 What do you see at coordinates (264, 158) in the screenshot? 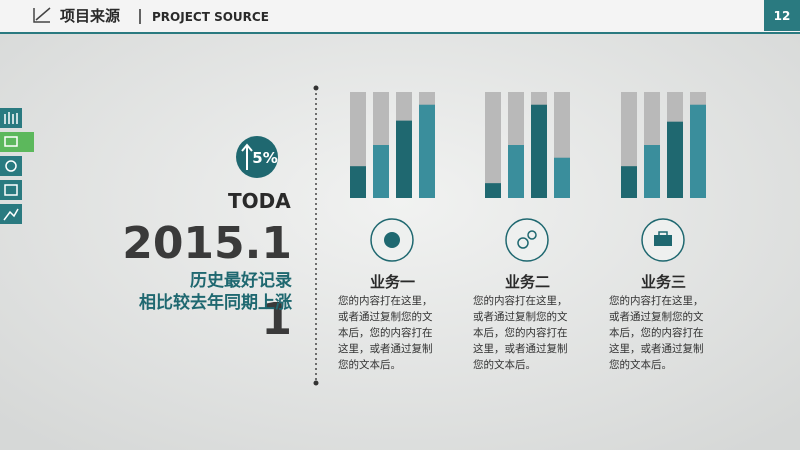
I see `percent-text: 5%` at bounding box center [264, 158].